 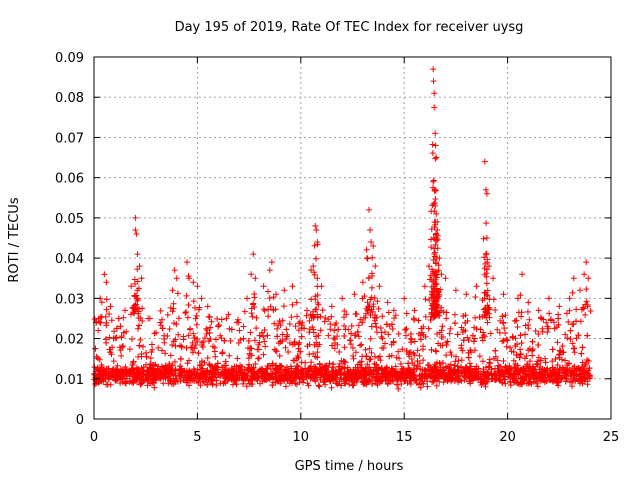 What do you see at coordinates (197, 437) in the screenshot?
I see `x-tick-label: 5` at bounding box center [197, 437].